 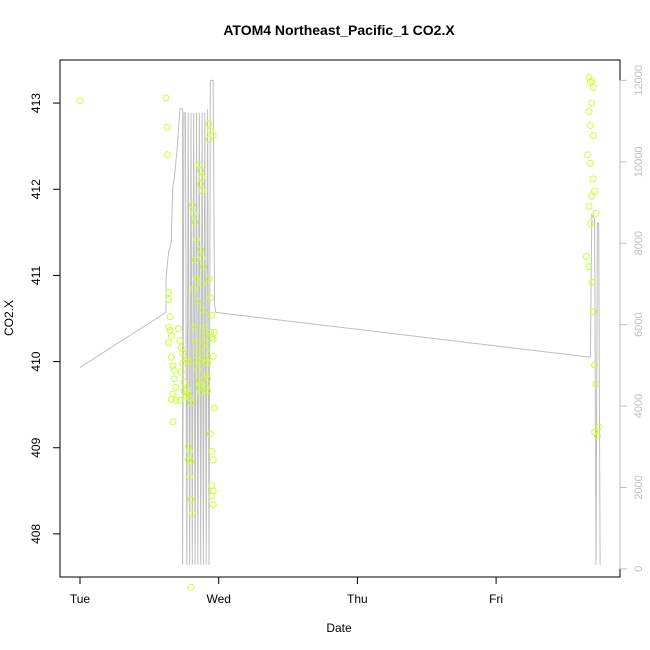 What do you see at coordinates (9, 318) in the screenshot?
I see `y-axis-label: CO2.X` at bounding box center [9, 318].